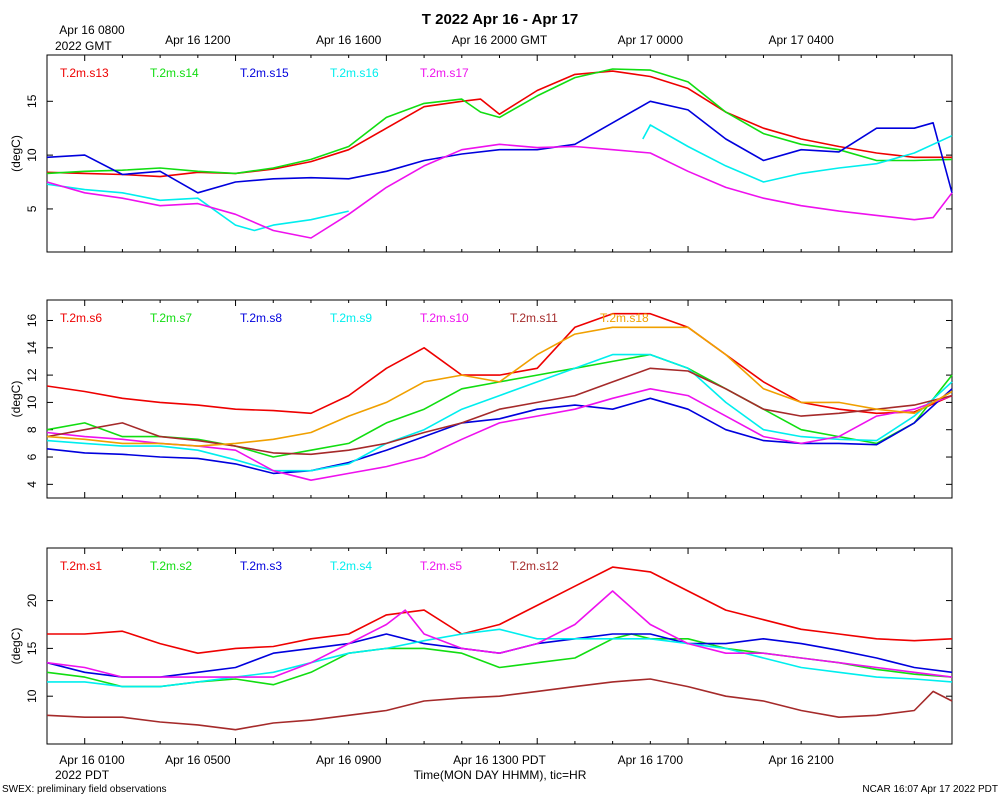  I want to click on series-line-T-2m-s3, so click(499, 655).